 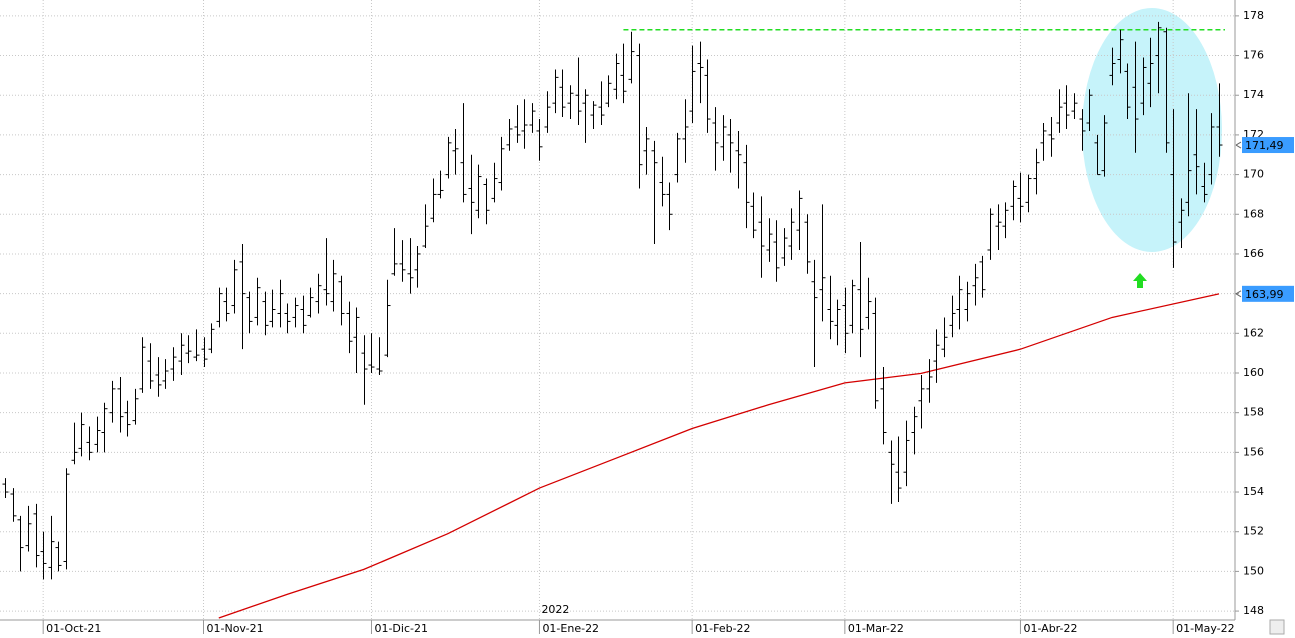 I want to click on x-tick-label: 01-Abr-22, so click(x=1050, y=628).